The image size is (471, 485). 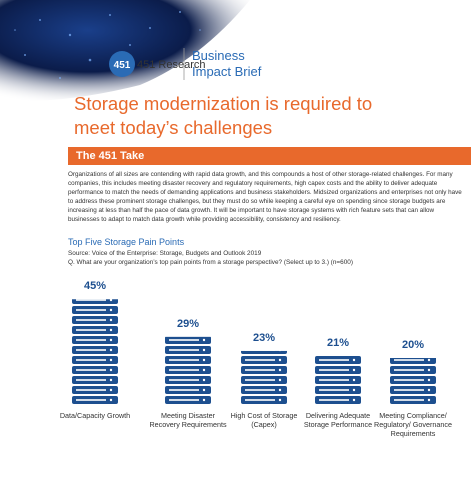 What do you see at coordinates (110, 156) in the screenshot?
I see `section-title: The 451 Take` at bounding box center [110, 156].